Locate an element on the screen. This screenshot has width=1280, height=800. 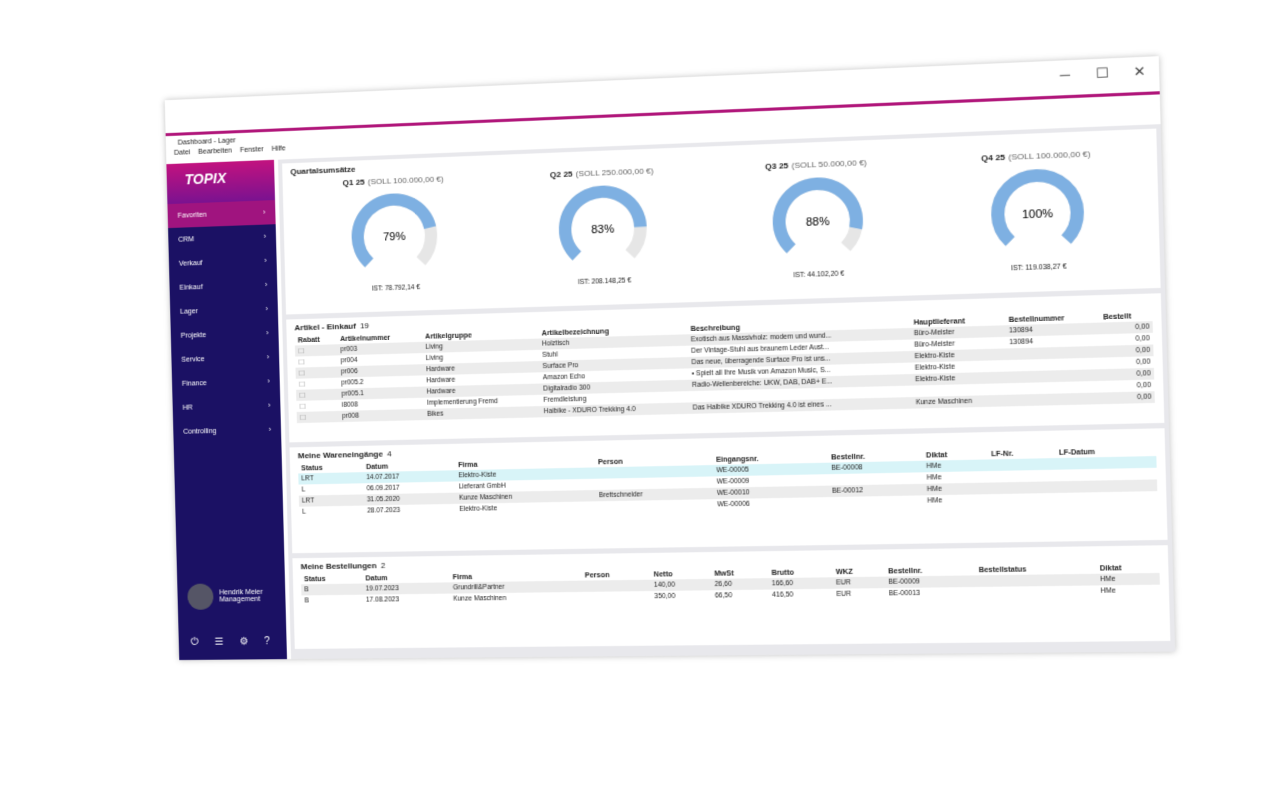
logo: TOPIX is located at coordinates (221, 182).